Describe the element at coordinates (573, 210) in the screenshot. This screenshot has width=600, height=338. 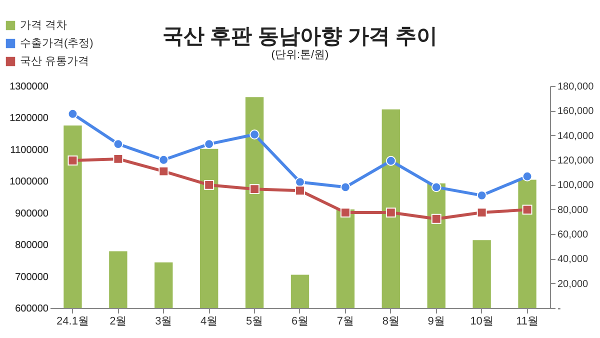
I see `y2-tick-label: 80,000` at that location.